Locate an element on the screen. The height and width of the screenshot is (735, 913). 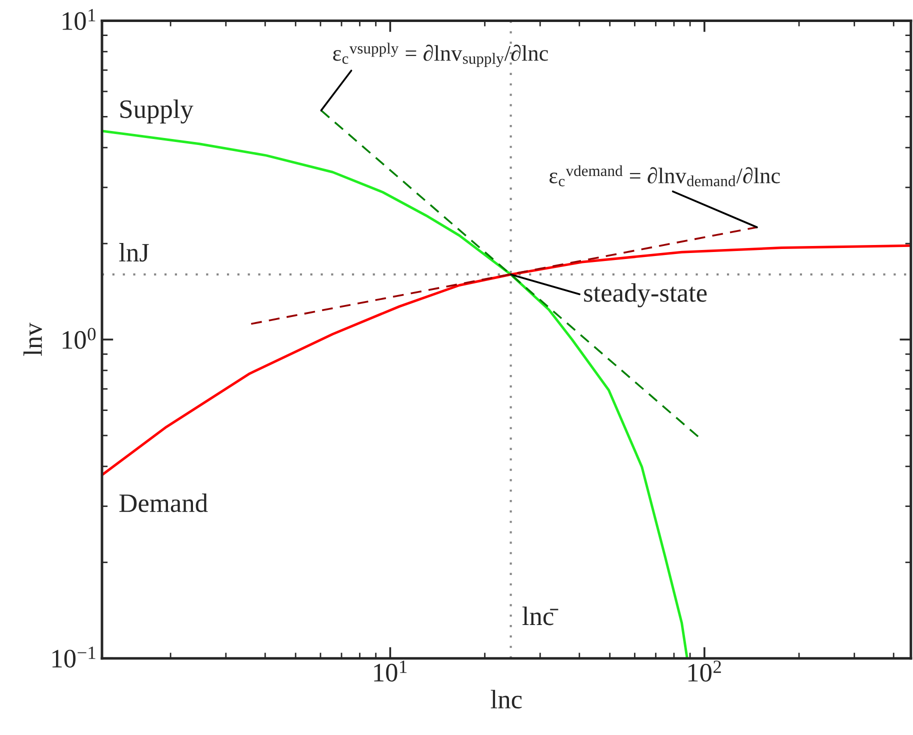
ref-line-label: lnJ is located at coordinates (134, 252).